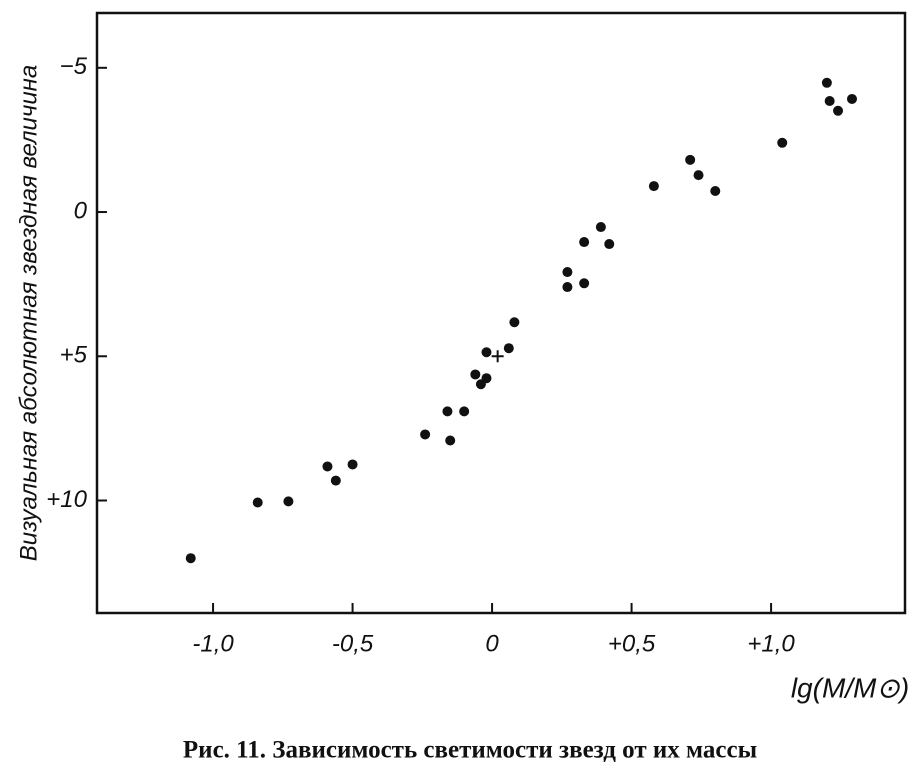 This screenshot has width=920, height=776. What do you see at coordinates (213, 643) in the screenshot?
I see `x-tick-label: -1,0` at bounding box center [213, 643].